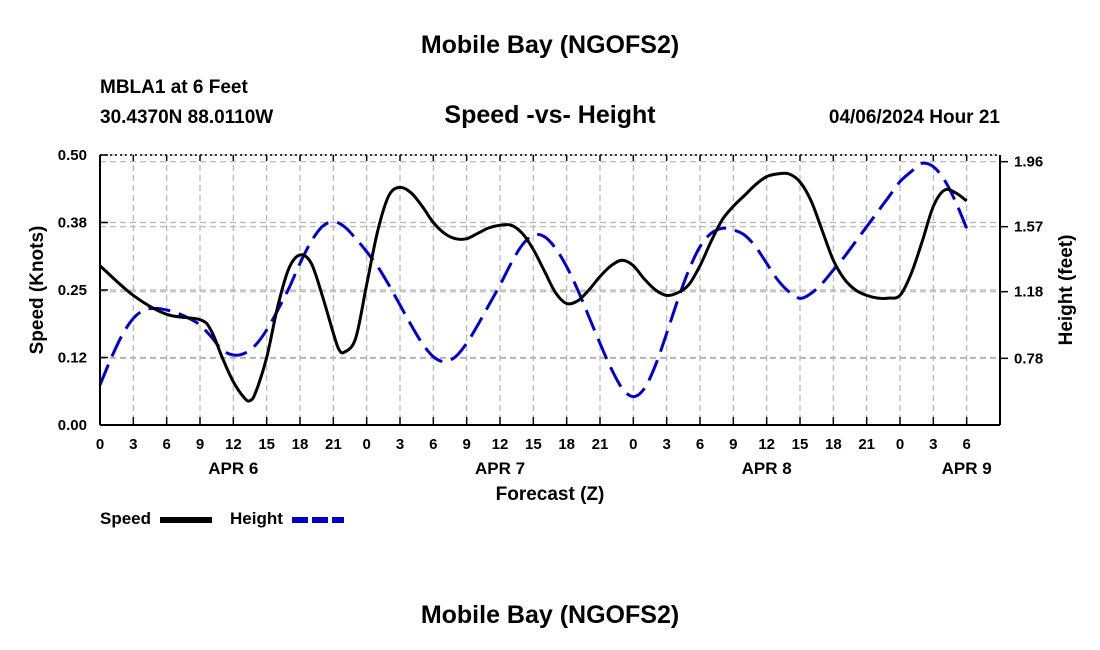 The height and width of the screenshot is (650, 1100). What do you see at coordinates (37, 290) in the screenshot?
I see `y-axis-title: Speed (Knots)` at bounding box center [37, 290].